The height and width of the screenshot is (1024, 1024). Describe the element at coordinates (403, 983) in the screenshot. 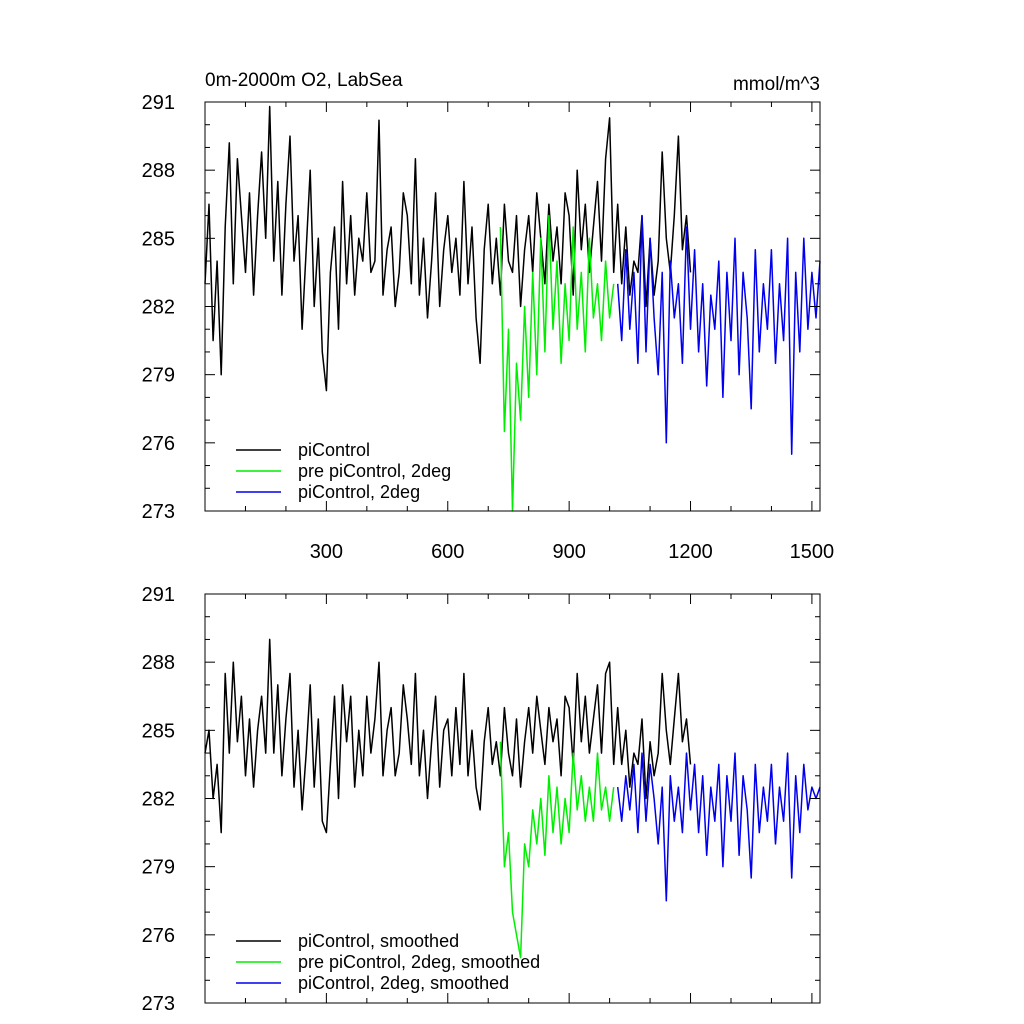

I see `legend-label-3: piControl, 2deg, smoothed` at that location.